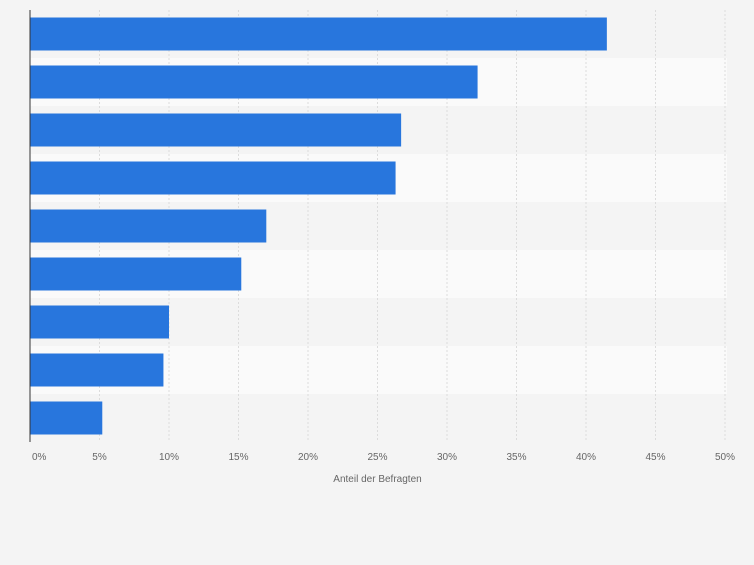 The image size is (754, 565). I want to click on x-axis-label: Anteil der Befragten, so click(377, 479).